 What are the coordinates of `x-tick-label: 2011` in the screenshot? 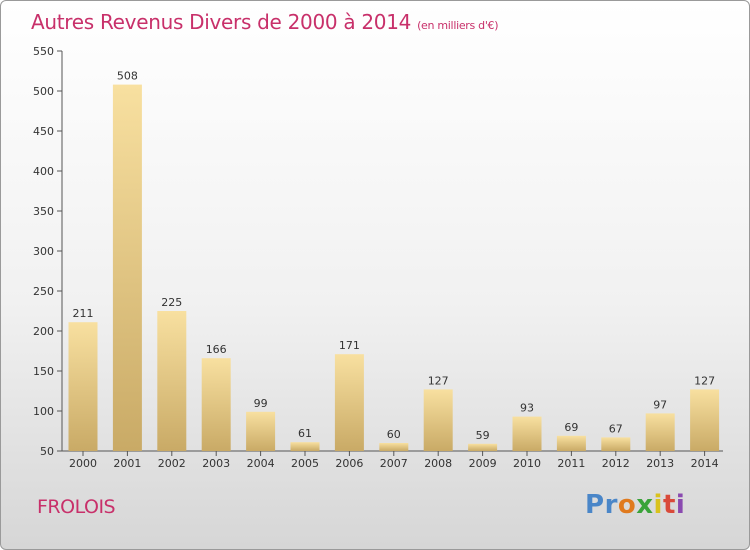 It's located at (571, 463).